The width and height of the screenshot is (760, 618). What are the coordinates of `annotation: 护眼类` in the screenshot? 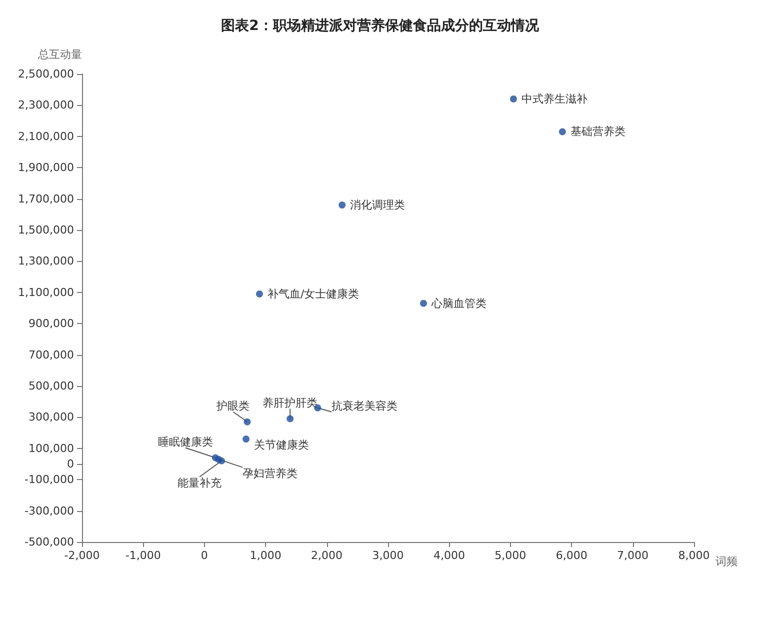 It's located at (233, 405).